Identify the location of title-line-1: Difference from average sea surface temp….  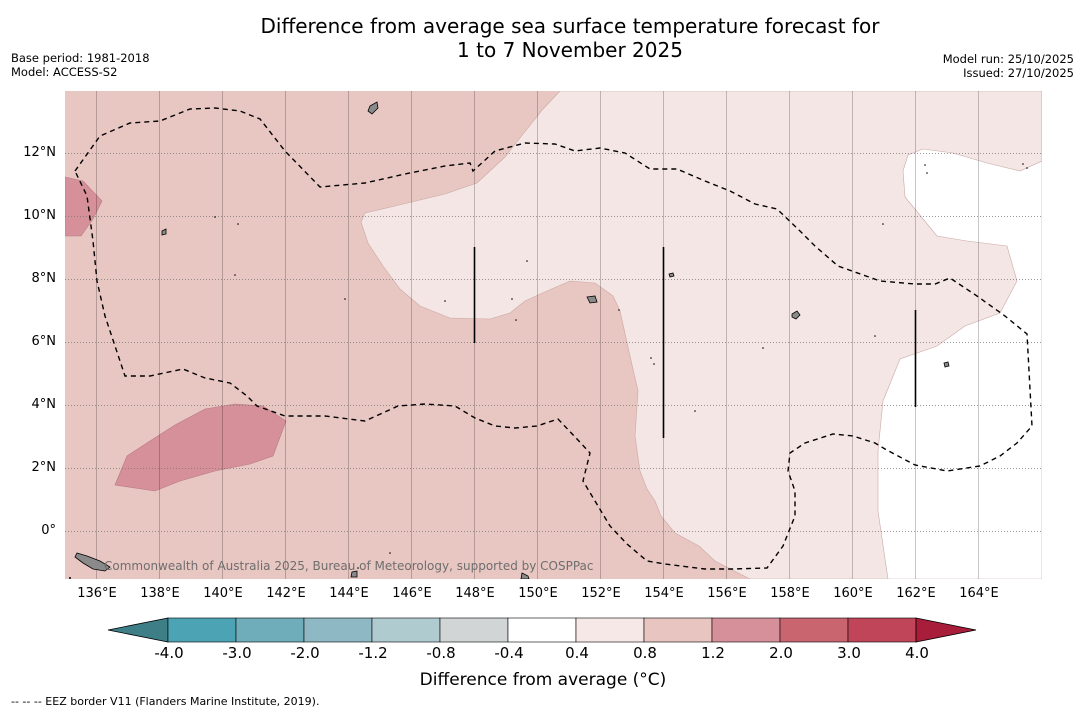
(570, 26).